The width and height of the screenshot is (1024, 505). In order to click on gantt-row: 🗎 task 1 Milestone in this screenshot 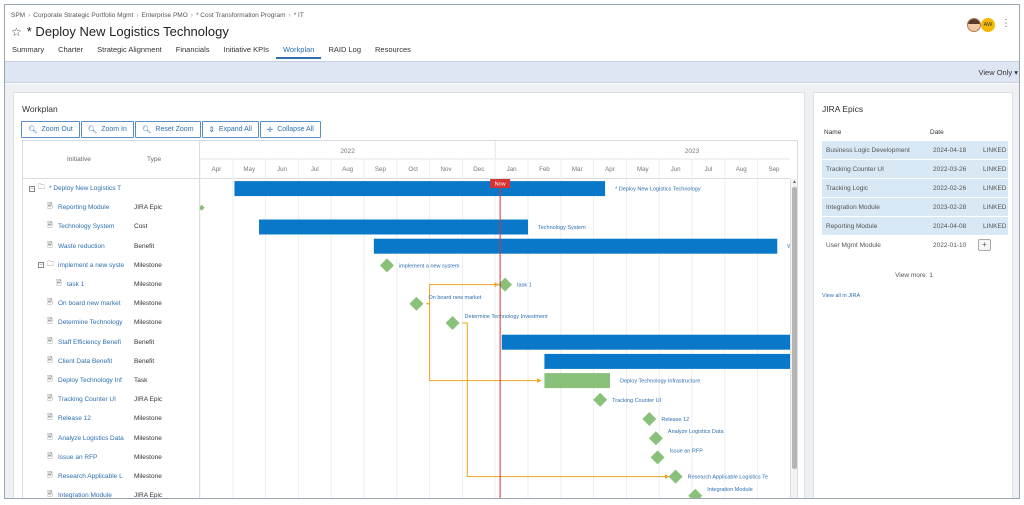, I will do `click(111, 284)`.